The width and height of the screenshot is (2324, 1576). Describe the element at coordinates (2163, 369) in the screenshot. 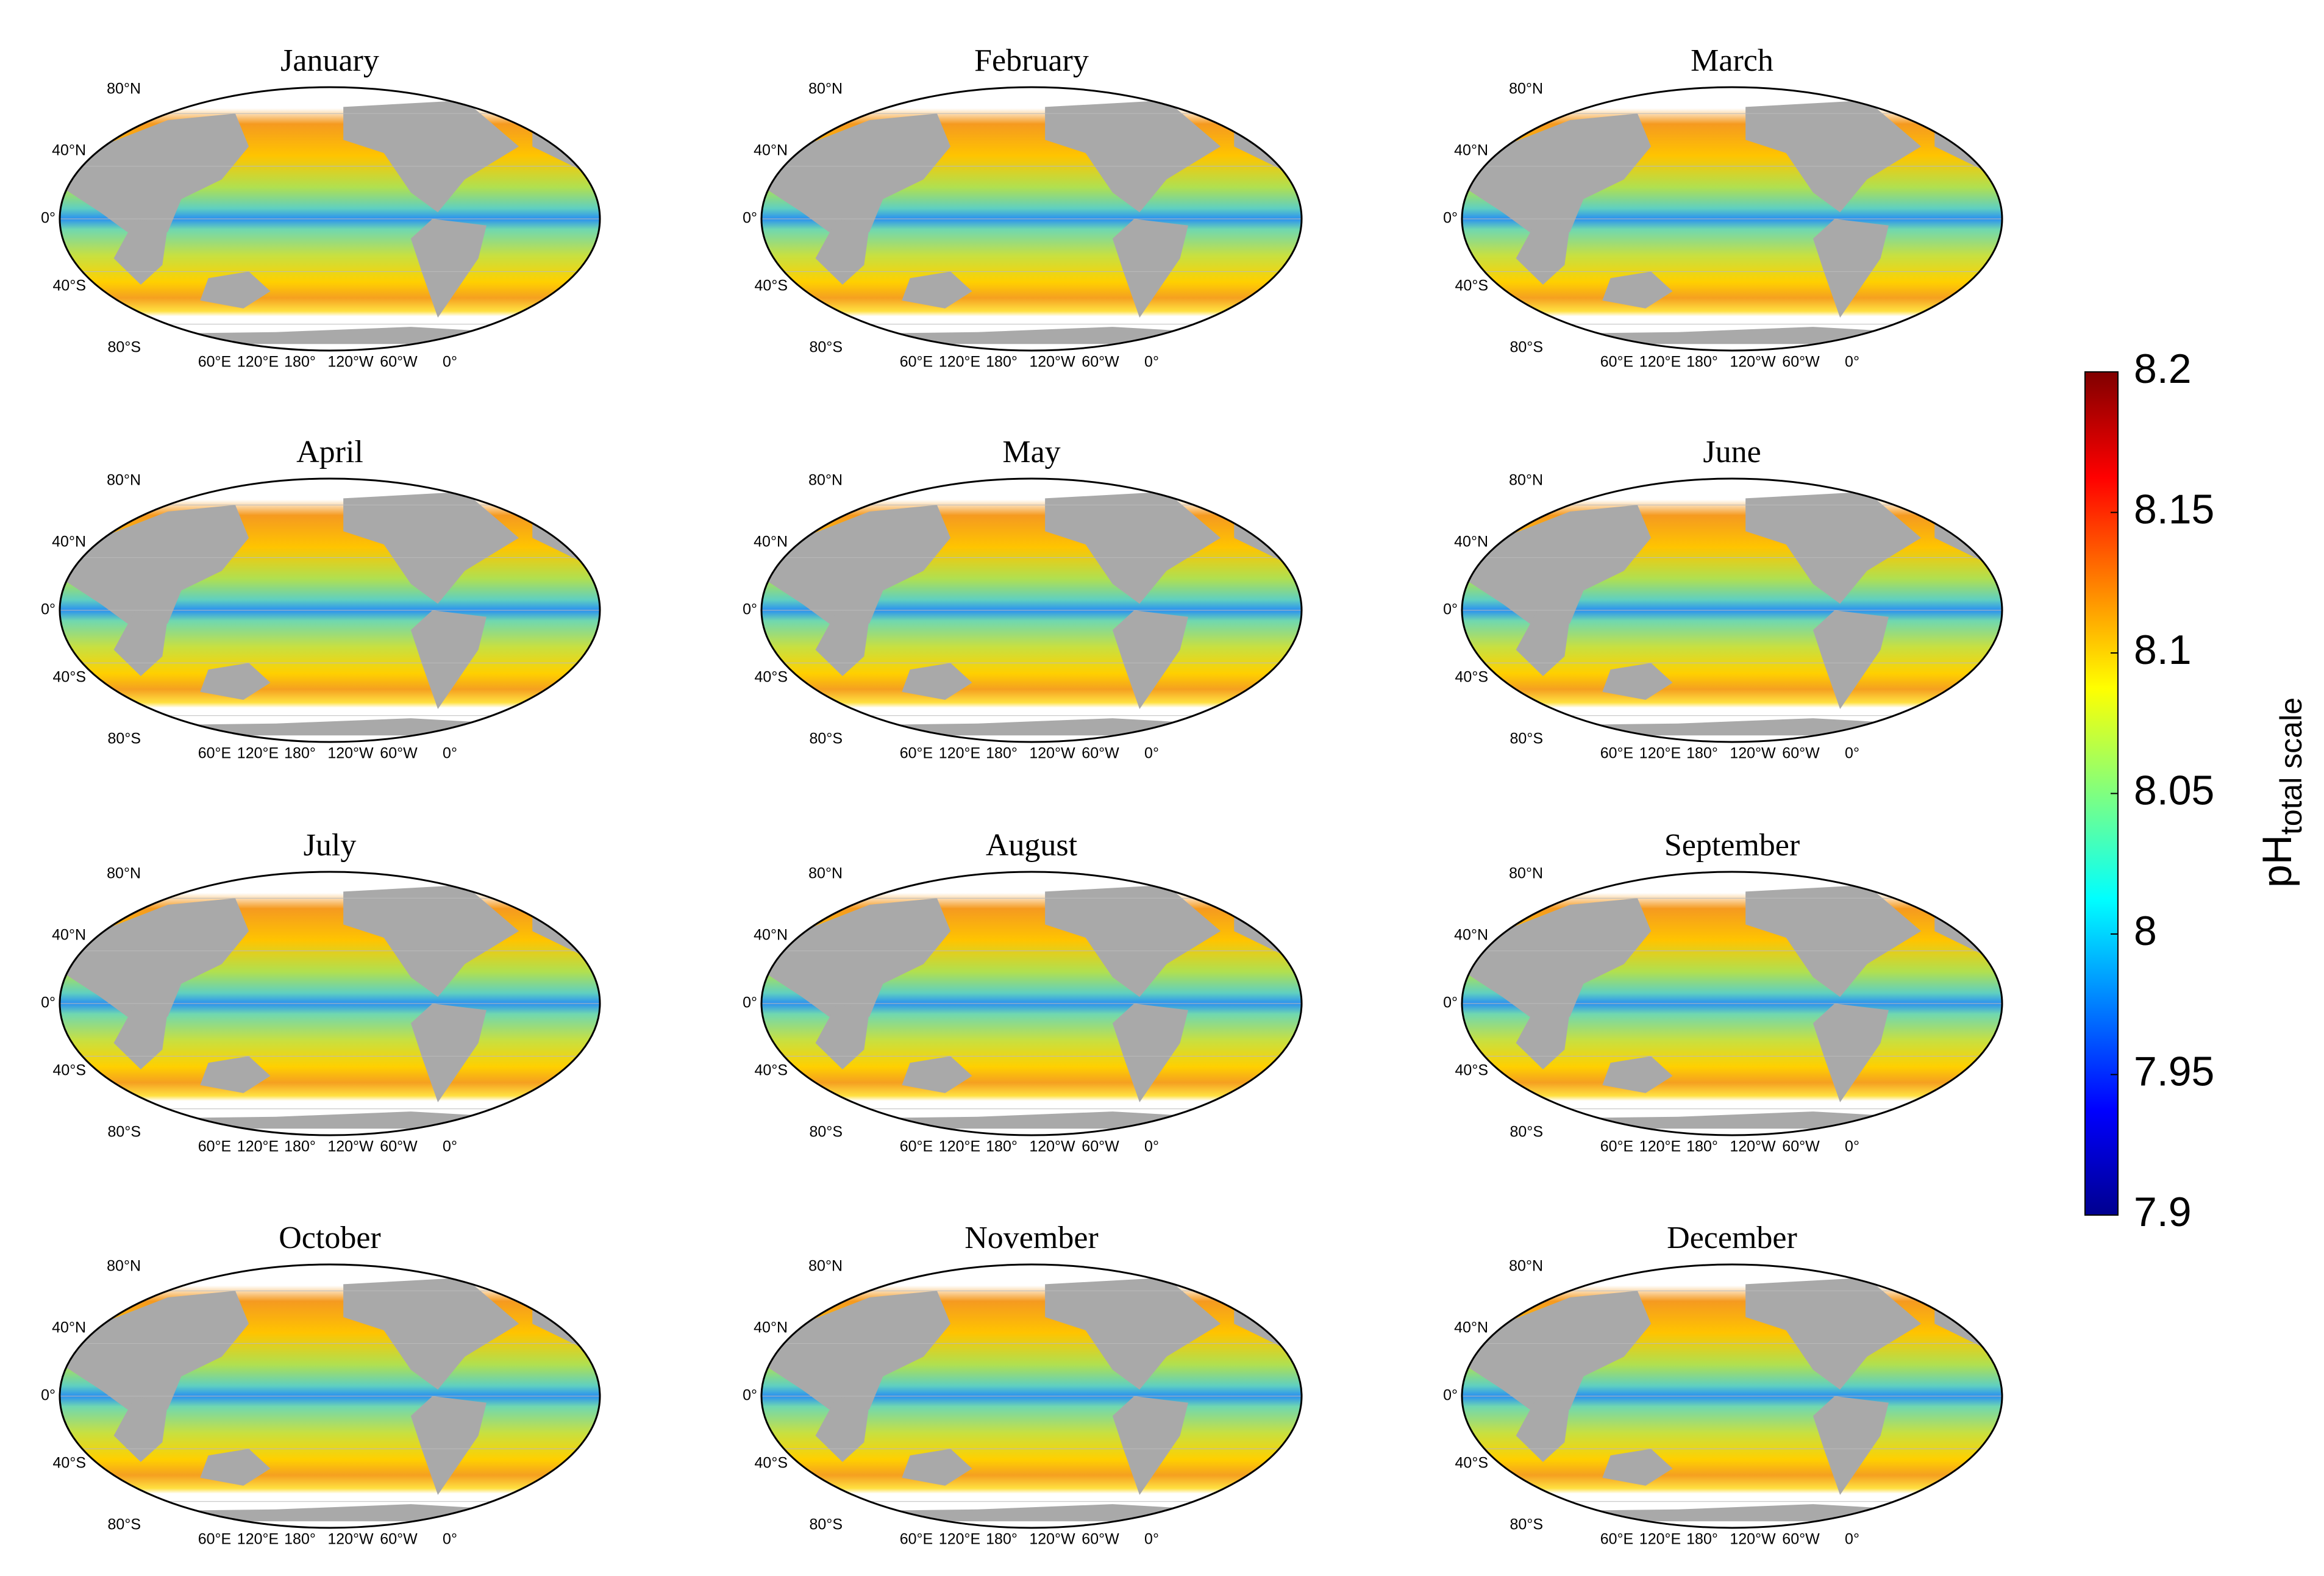

I see `colorbar-tick-label: 8.2` at that location.